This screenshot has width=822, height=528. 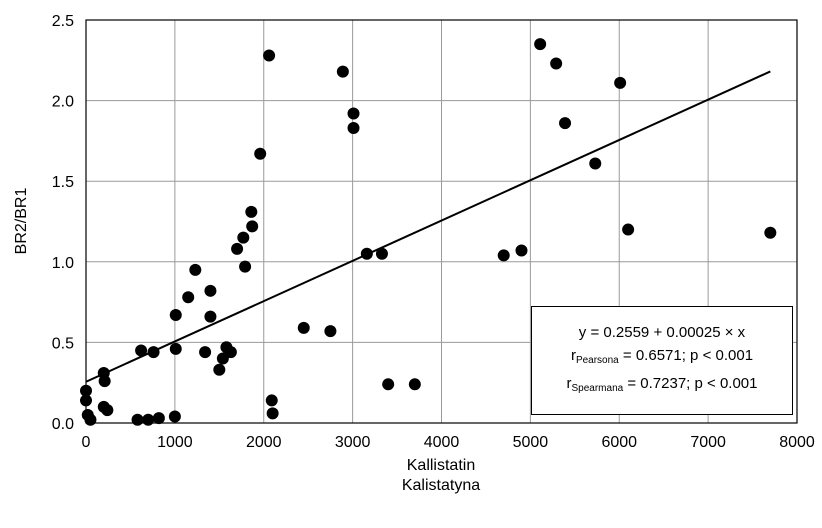 I want to click on x-tick-label: 7000, so click(x=708, y=442).